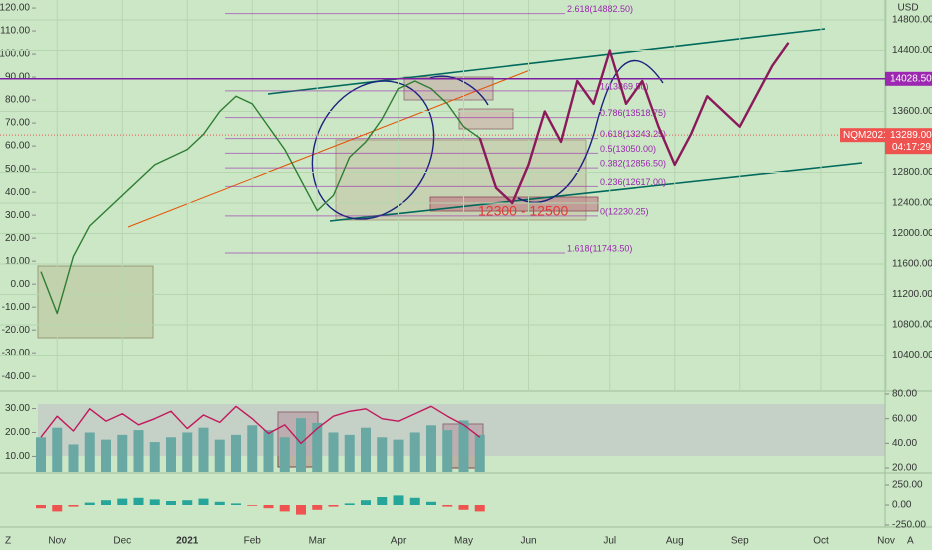 This screenshot has width=932, height=550. What do you see at coordinates (633, 113) in the screenshot?
I see `fib-label: 0.786(13518.75)` at bounding box center [633, 113].